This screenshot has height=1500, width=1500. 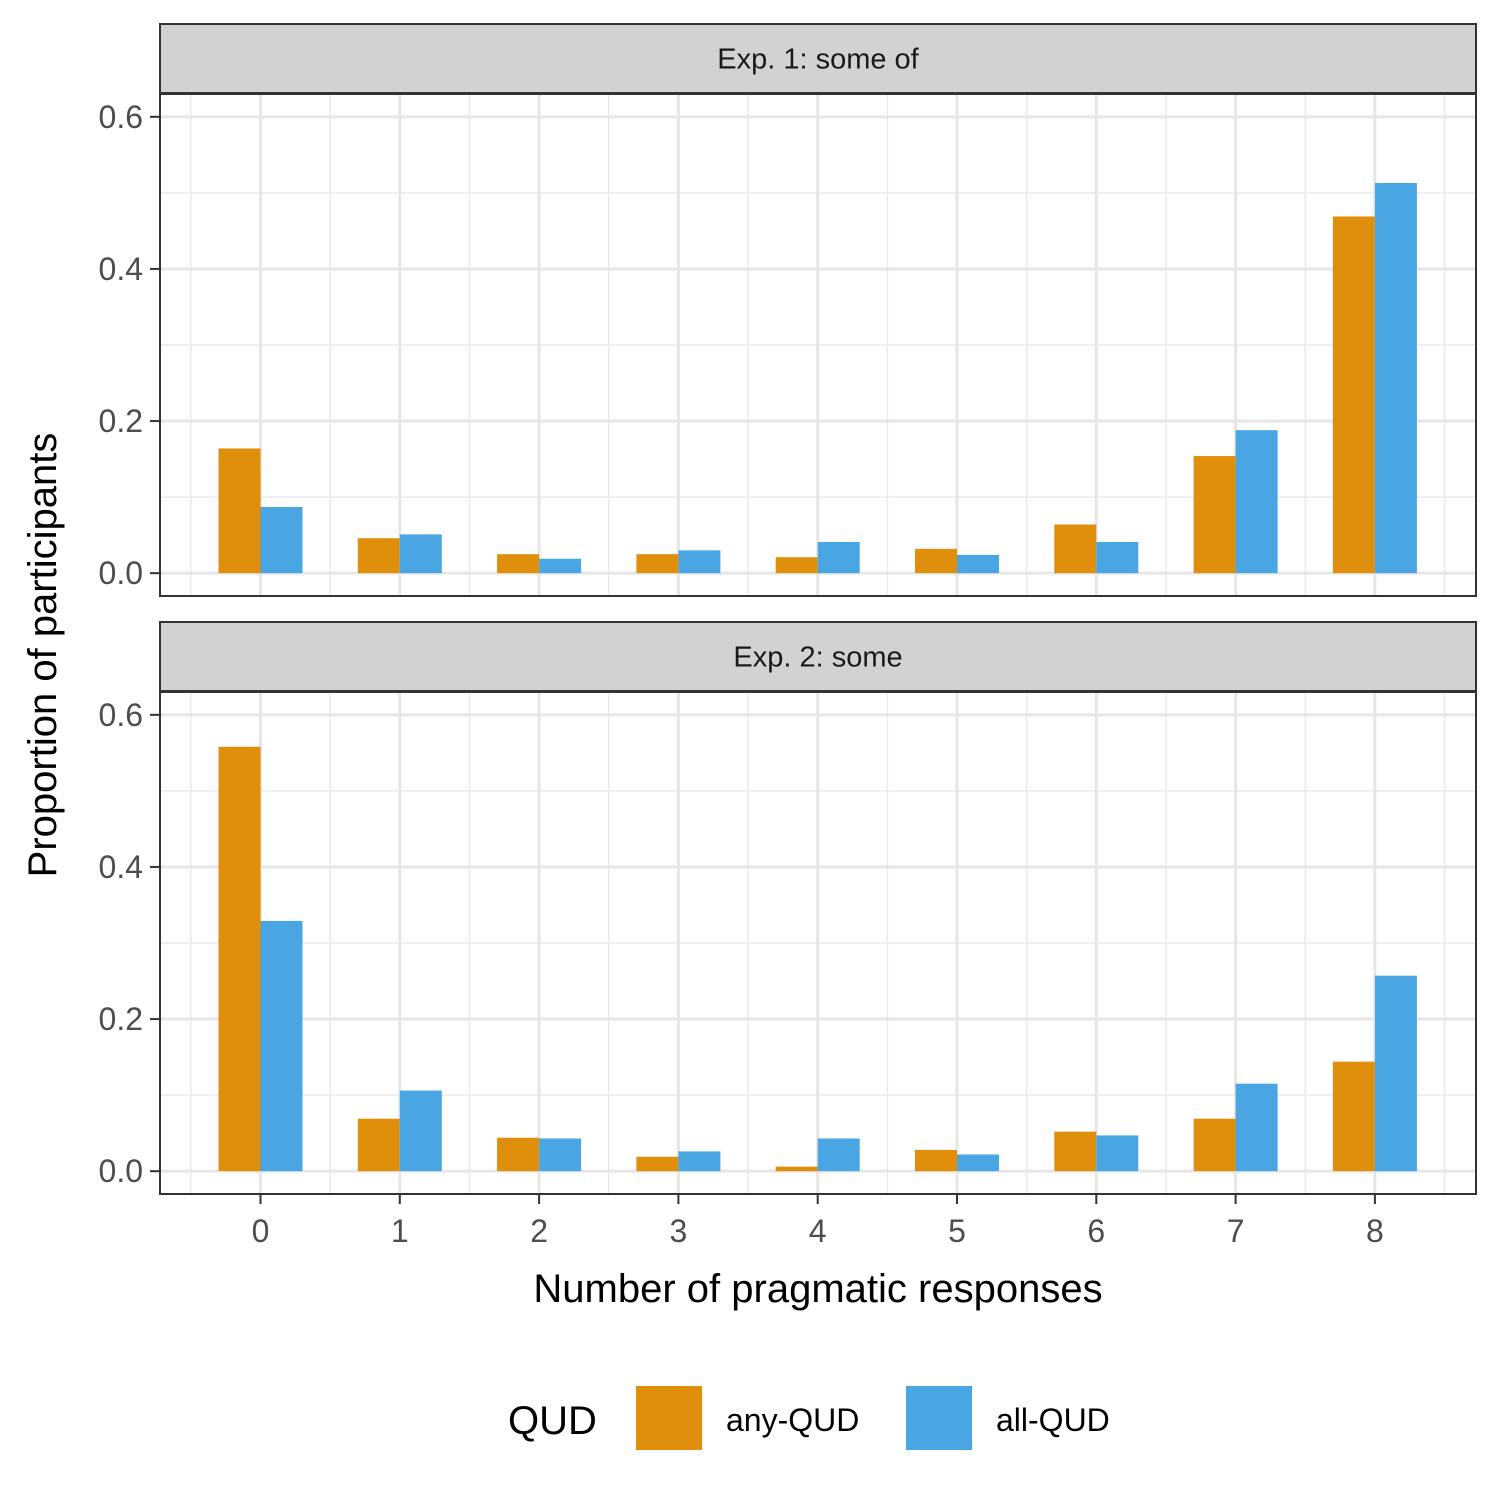 What do you see at coordinates (1053, 1420) in the screenshot?
I see `legend-label-all-qud: all-QUD` at bounding box center [1053, 1420].